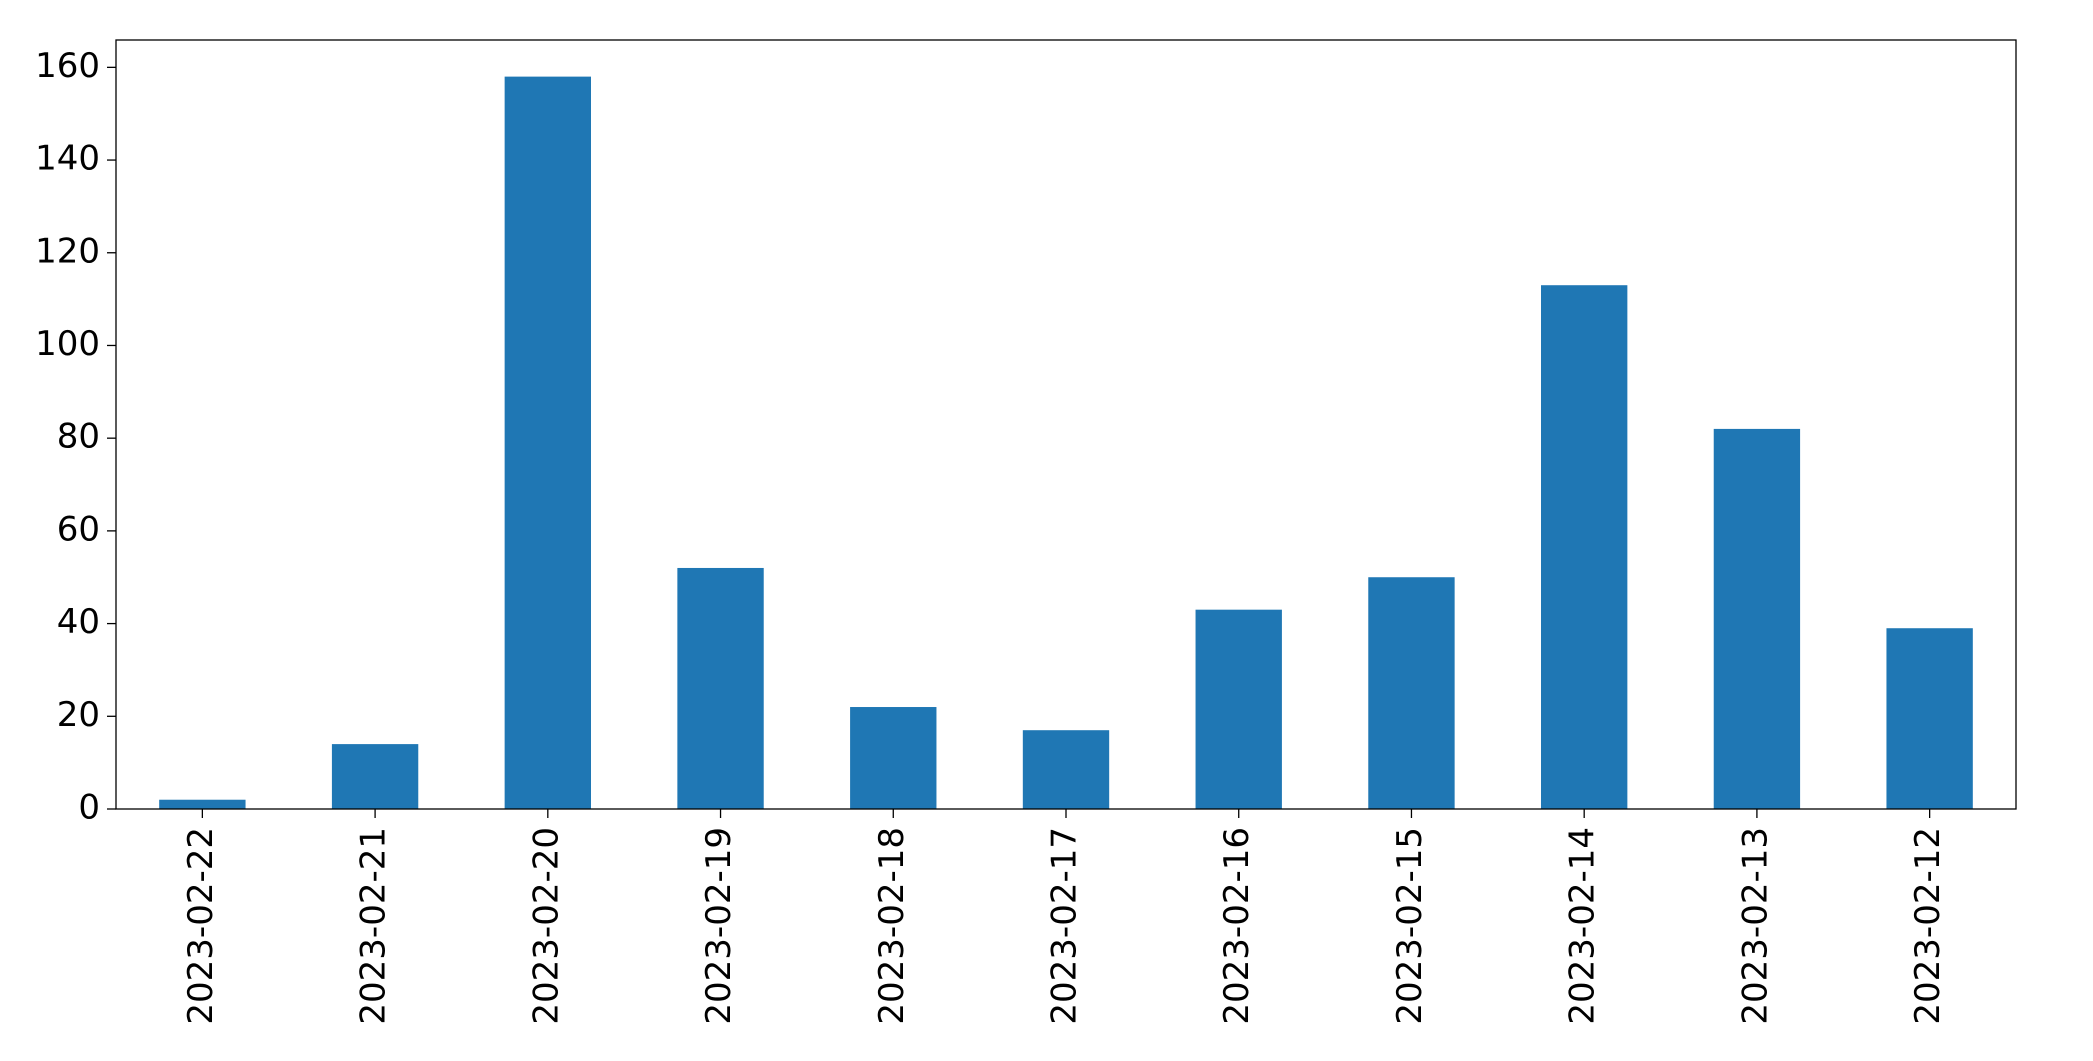 Image resolution: width=2093 pixels, height=1061 pixels. I want to click on y-tick-label: 20, so click(78, 715).